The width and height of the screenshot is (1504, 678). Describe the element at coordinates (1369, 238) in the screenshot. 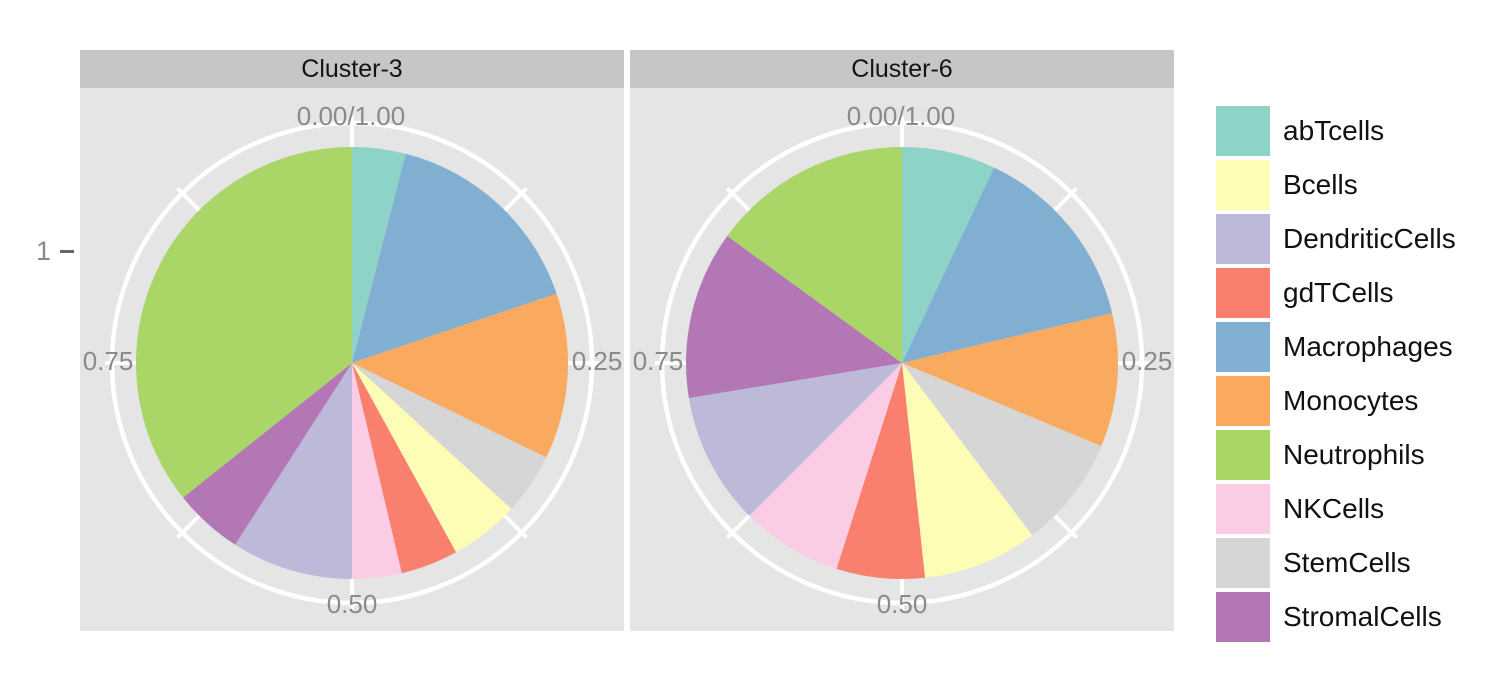

I see `legend-label: DendriticCells` at that location.